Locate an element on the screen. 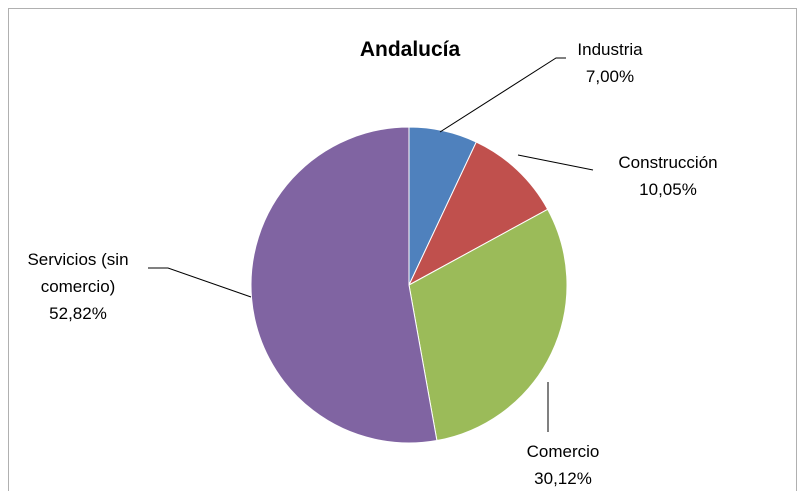 Image resolution: width=798 pixels, height=492 pixels. category-label: Industria is located at coordinates (610, 49).